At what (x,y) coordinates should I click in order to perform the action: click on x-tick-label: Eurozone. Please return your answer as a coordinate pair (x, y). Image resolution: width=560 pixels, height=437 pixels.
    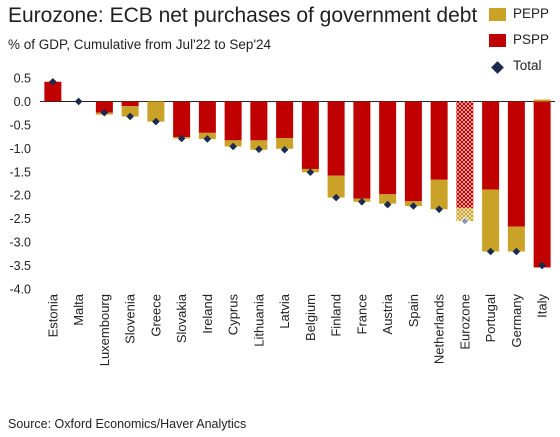
    Looking at the image, I should click on (464, 322).